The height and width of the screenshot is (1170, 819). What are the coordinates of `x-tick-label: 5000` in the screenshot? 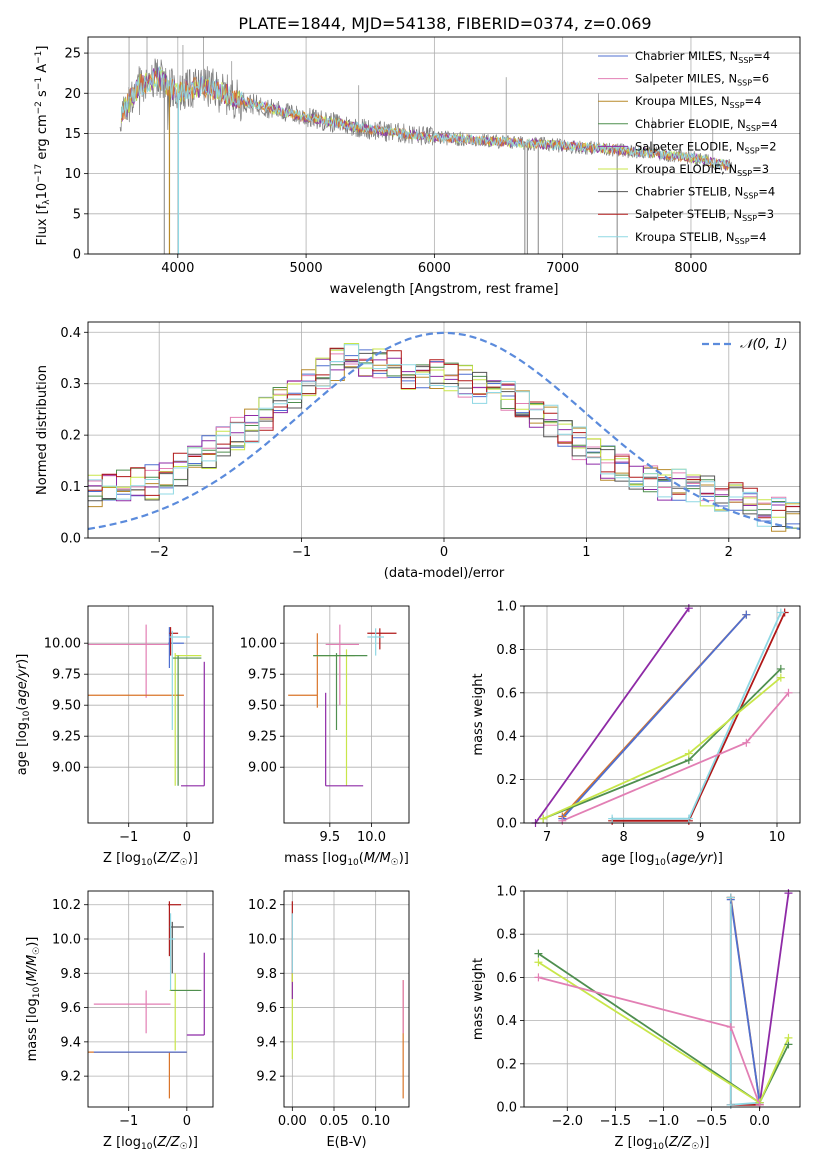 It's located at (306, 268).